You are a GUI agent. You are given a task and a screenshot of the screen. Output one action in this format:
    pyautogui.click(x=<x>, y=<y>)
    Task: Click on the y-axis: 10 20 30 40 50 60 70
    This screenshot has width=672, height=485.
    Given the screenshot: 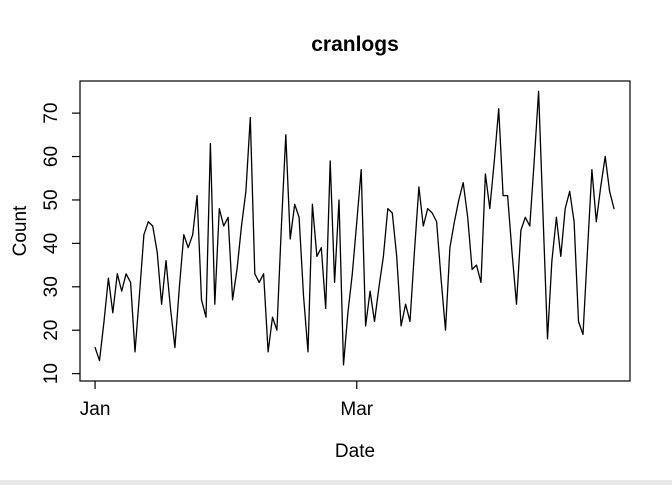 What is the action you would take?
    pyautogui.click(x=60, y=243)
    